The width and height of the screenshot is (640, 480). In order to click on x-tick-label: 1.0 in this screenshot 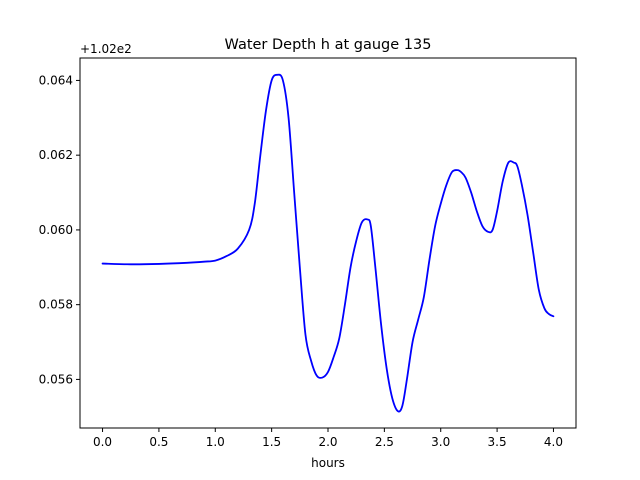, I will do `click(215, 442)`.